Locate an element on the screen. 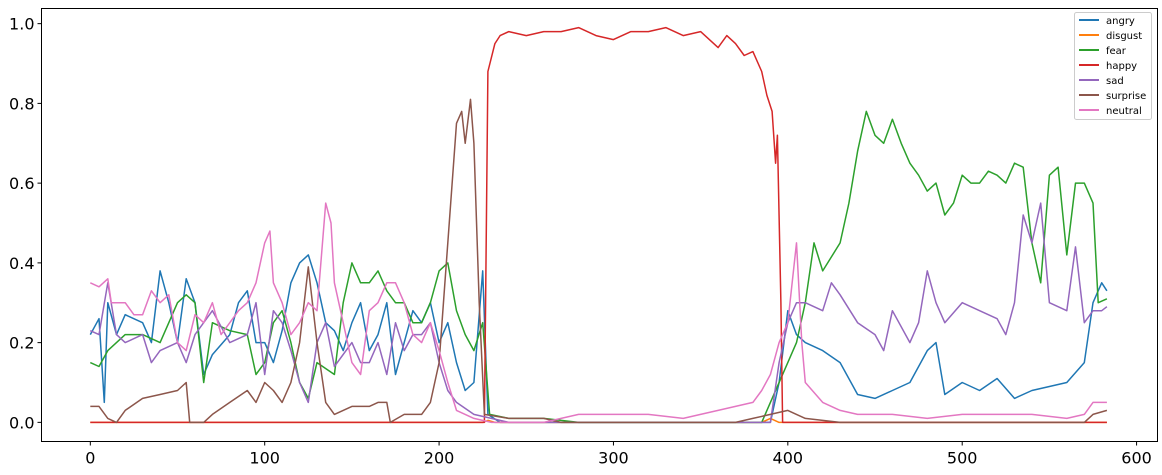 This screenshot has width=1162, height=475. y-axis: 0.0 0.2 0.4 0.6 0.8 1.0 is located at coordinates (25, 223).